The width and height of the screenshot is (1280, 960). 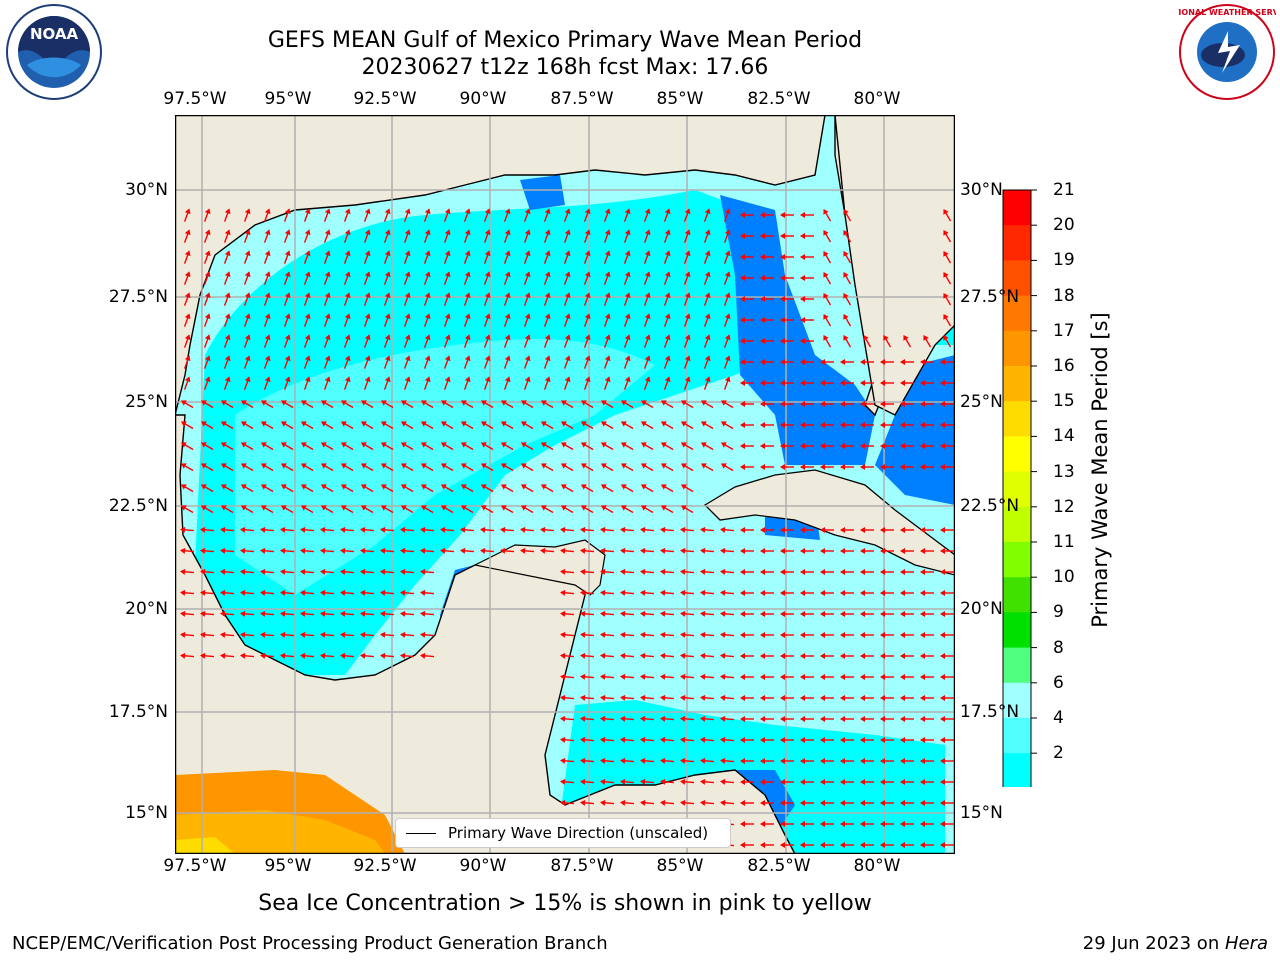 I want to click on footer-date-text: 29 Jun 2023 on, so click(x=1153, y=943).